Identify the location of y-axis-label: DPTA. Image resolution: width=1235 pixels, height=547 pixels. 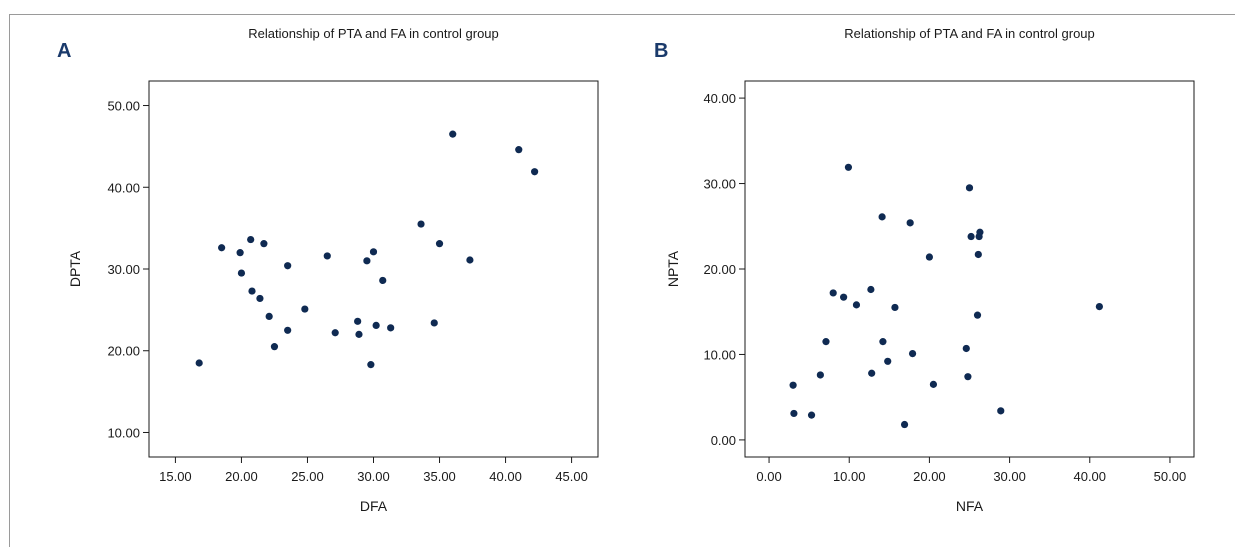
(75, 268).